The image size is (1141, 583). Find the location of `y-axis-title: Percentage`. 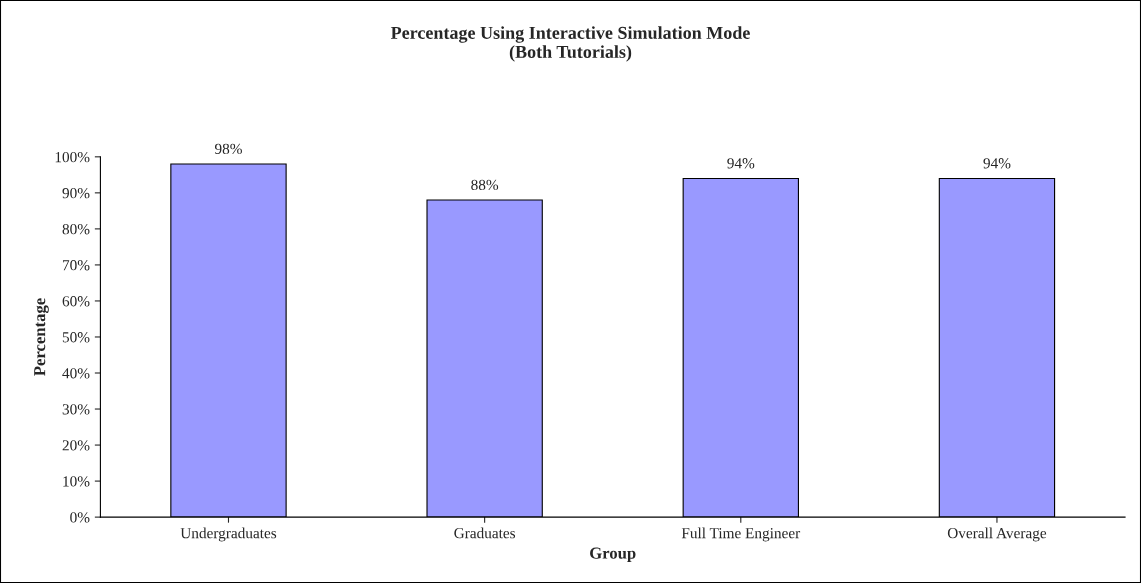

y-axis-title: Percentage is located at coordinates (41, 337).